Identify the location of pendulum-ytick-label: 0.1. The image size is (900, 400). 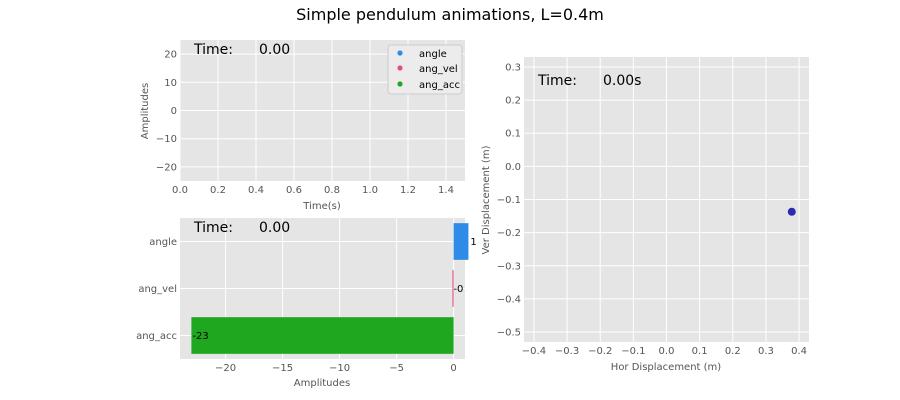
(513, 134).